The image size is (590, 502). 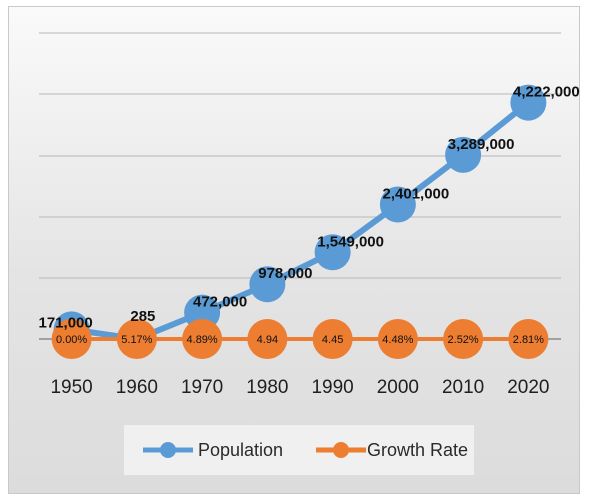 I want to click on growth-rate-data-label: 4.45, so click(x=332, y=340).